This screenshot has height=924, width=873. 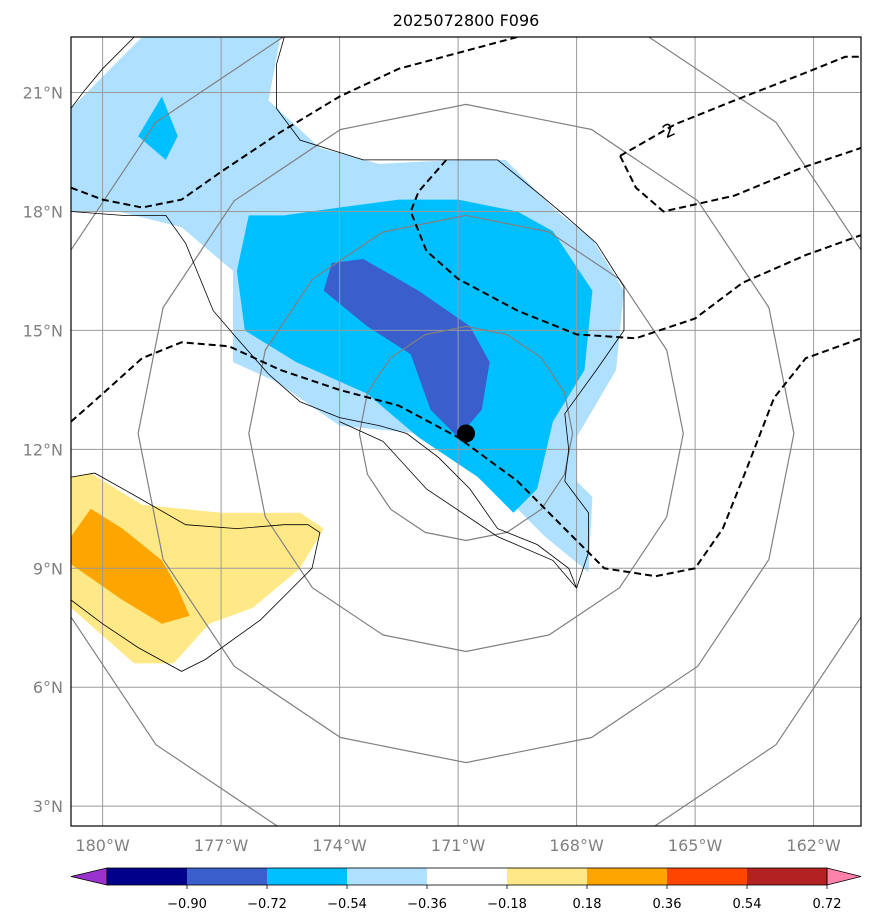 I want to click on storm-center-layer, so click(x=466, y=433).